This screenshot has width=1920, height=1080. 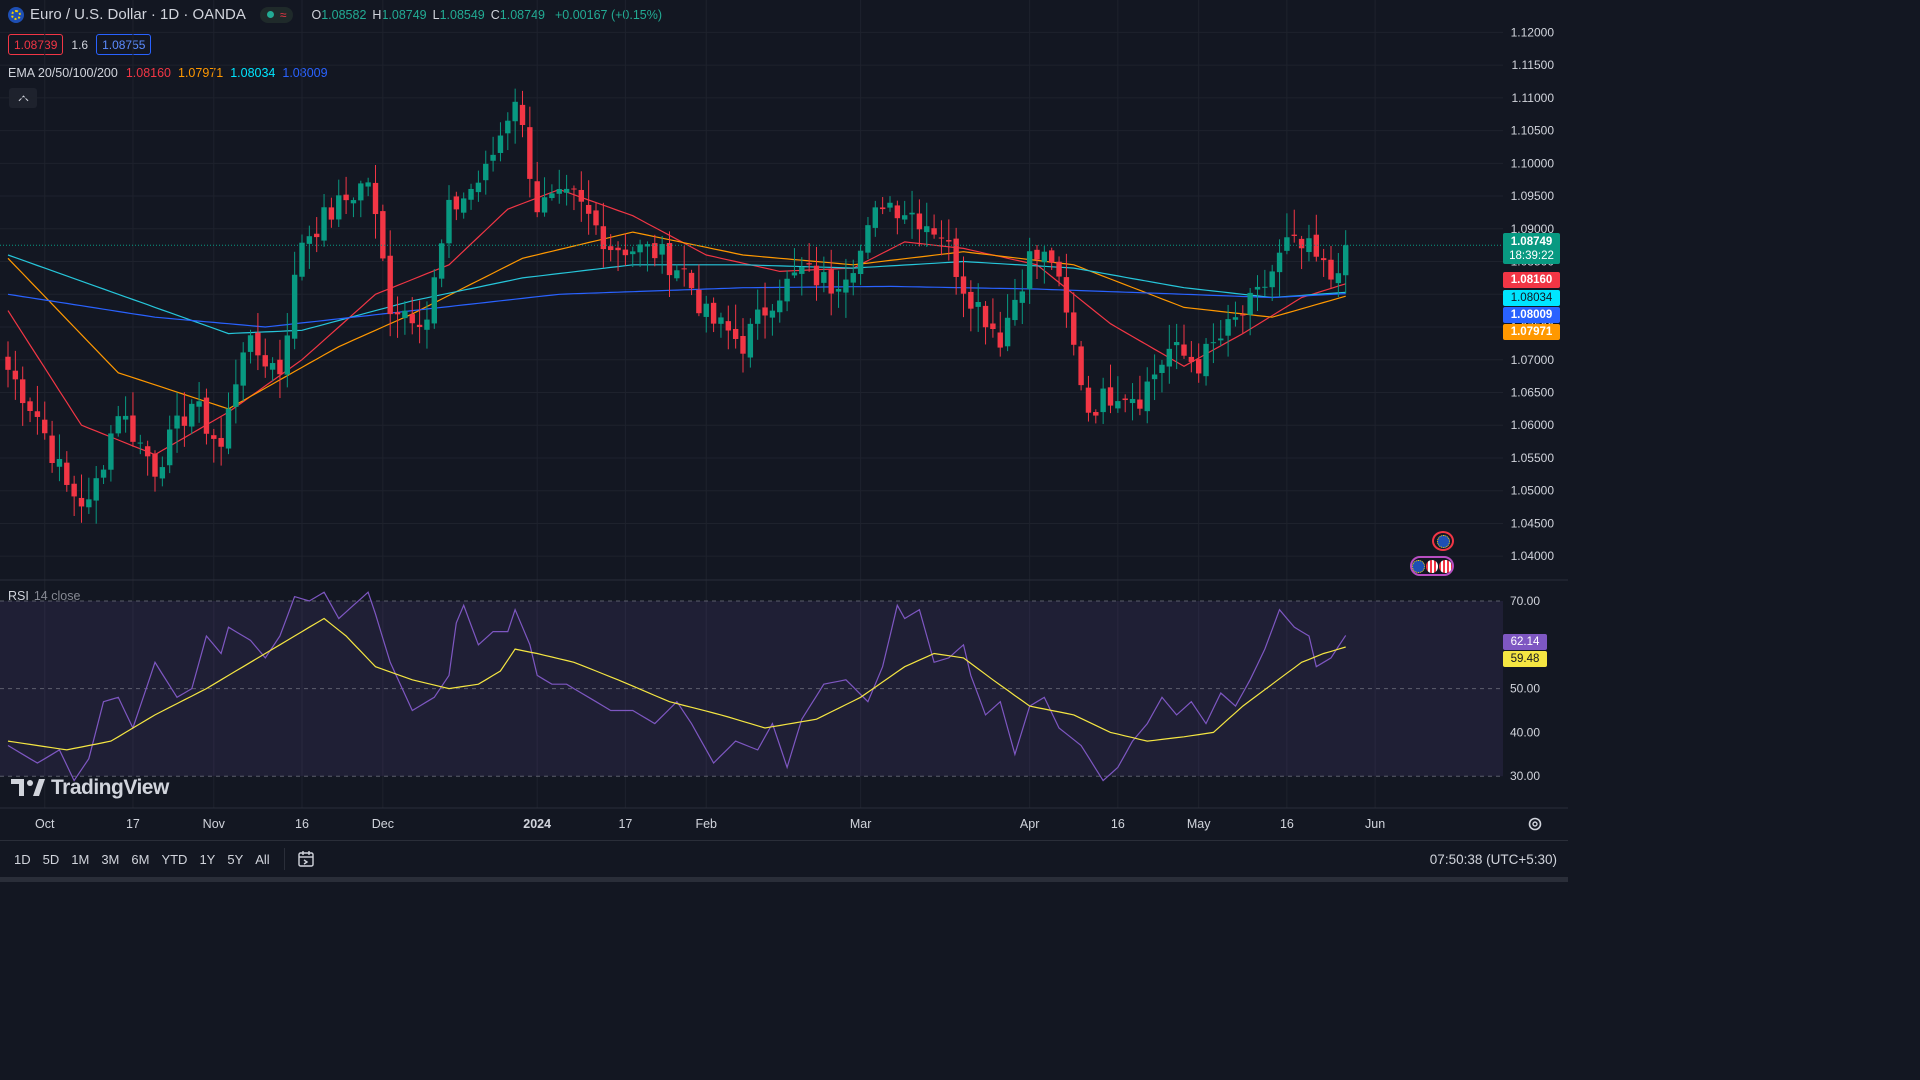 What do you see at coordinates (537, 824) in the screenshot?
I see `time-tick-label: 2024` at bounding box center [537, 824].